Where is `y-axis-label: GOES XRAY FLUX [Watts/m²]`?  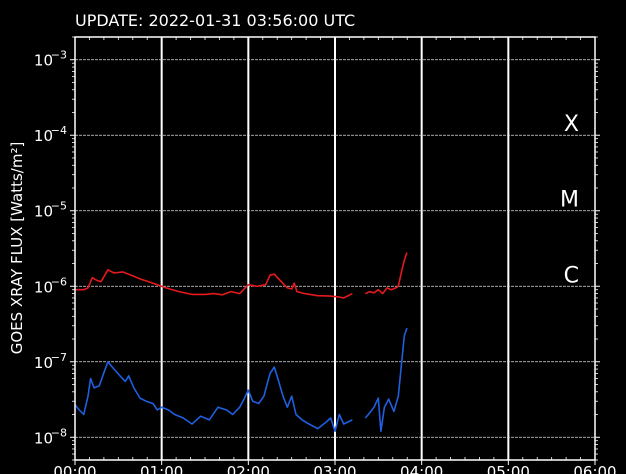 y-axis-label: GOES XRAY FLUX [Watts/m²] is located at coordinates (17, 248).